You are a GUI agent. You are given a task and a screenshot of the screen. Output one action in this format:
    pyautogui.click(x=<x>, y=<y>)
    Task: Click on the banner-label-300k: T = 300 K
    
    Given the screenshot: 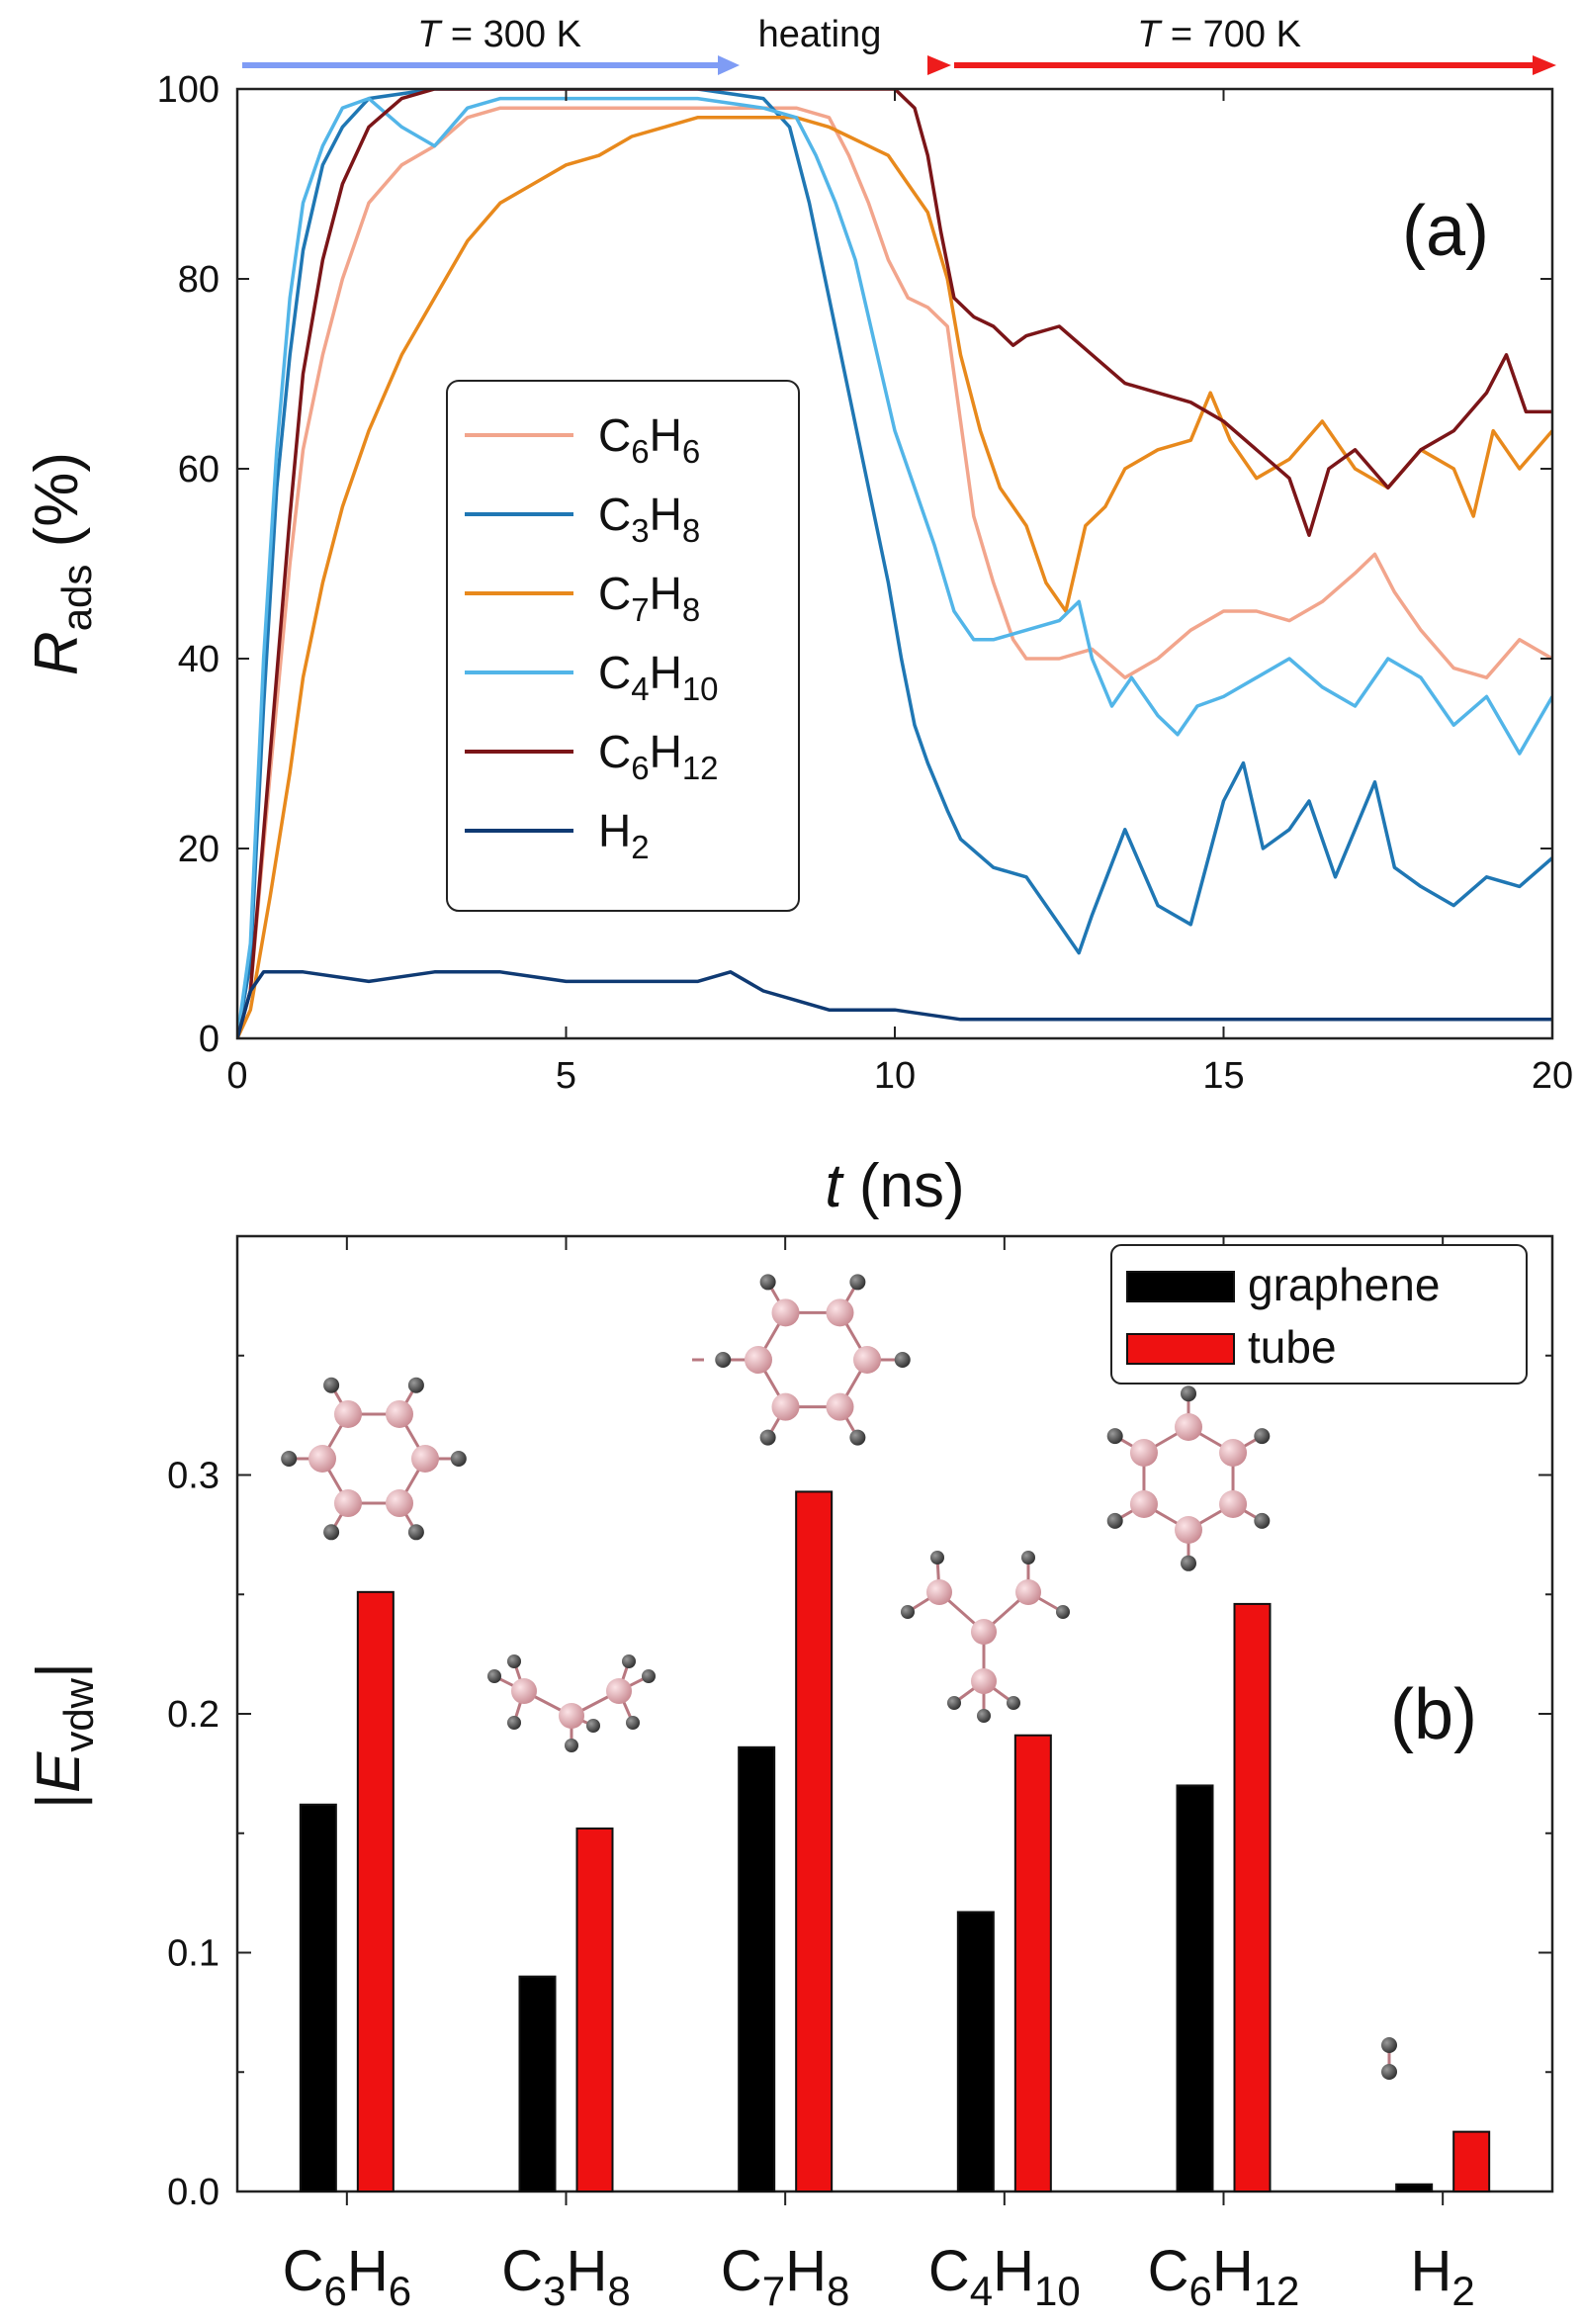 What is the action you would take?
    pyautogui.click(x=499, y=34)
    